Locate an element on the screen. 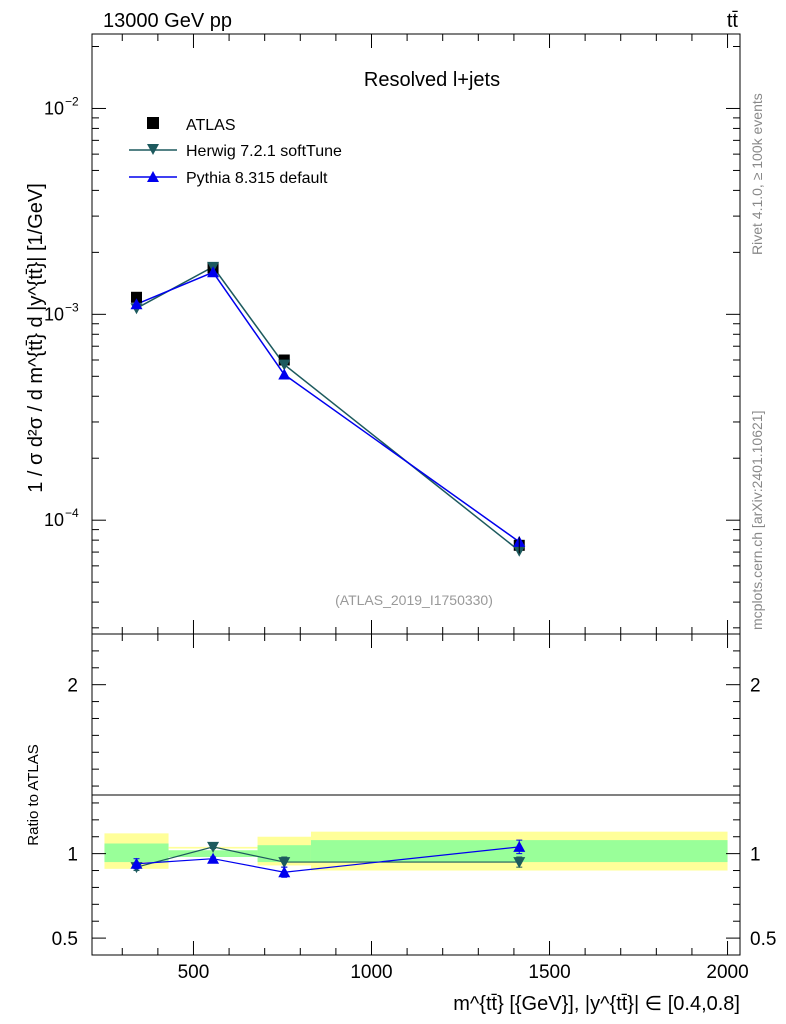 The height and width of the screenshot is (1024, 786). ratio-pythia-line is located at coordinates (328, 859).